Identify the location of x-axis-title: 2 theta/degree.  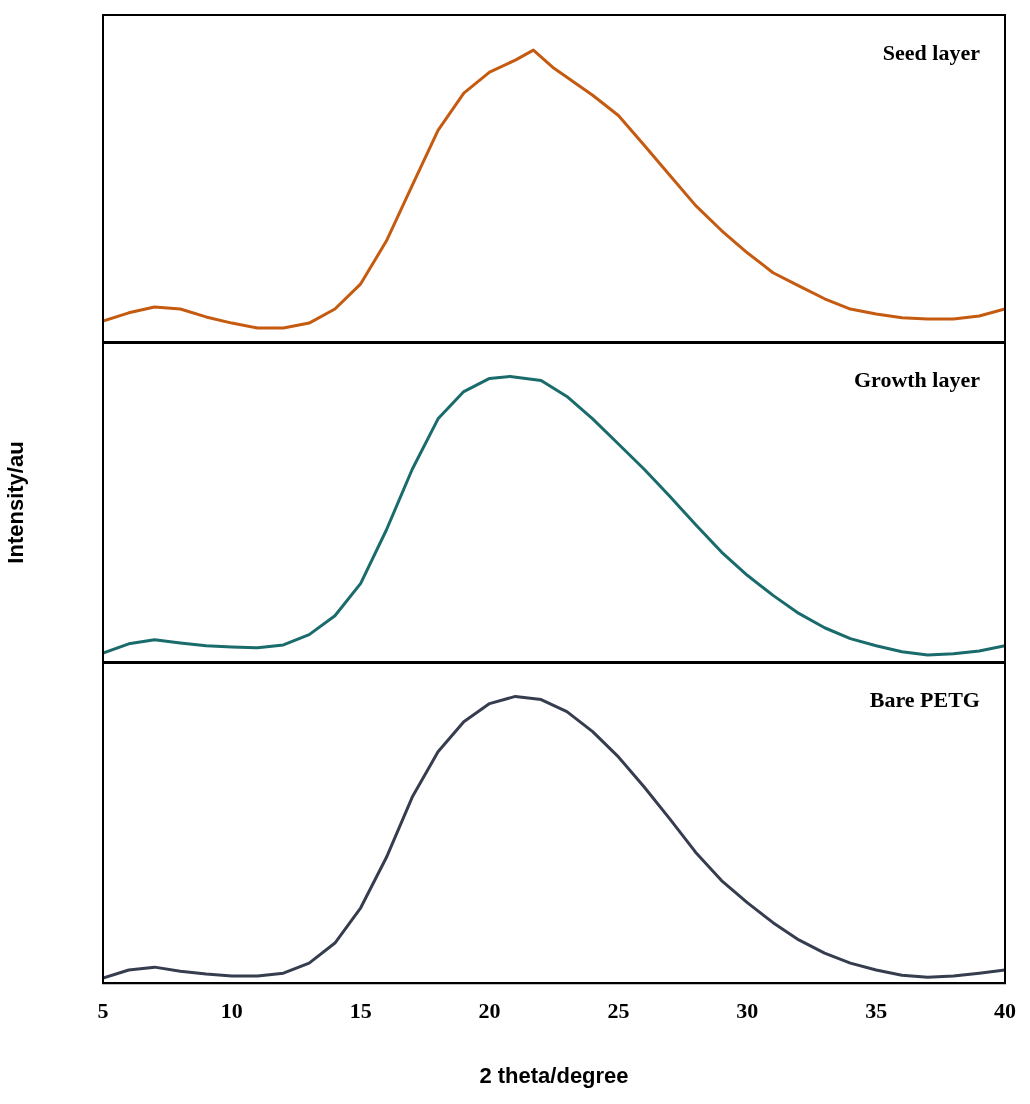
(554, 1075).